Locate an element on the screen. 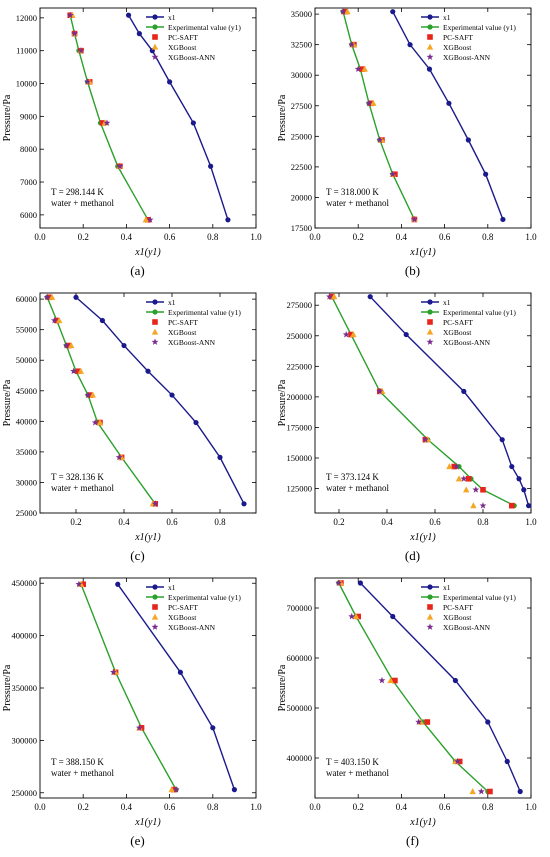  y-tick-label: 10000 is located at coordinates (26, 84).